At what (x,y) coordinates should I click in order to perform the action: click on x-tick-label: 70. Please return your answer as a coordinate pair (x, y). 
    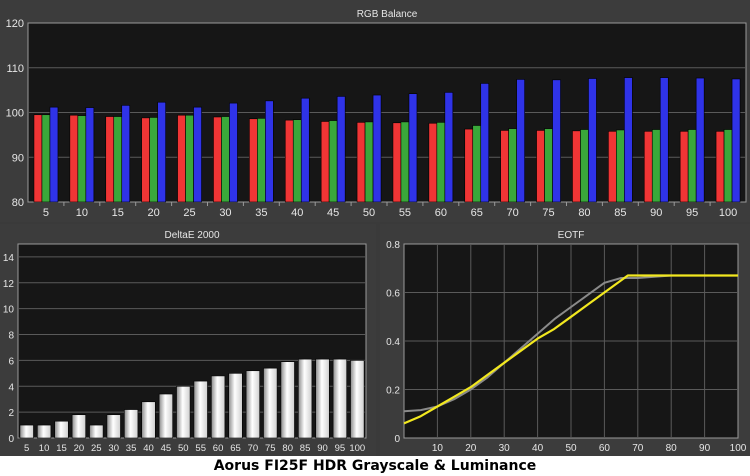
    Looking at the image, I should click on (638, 448).